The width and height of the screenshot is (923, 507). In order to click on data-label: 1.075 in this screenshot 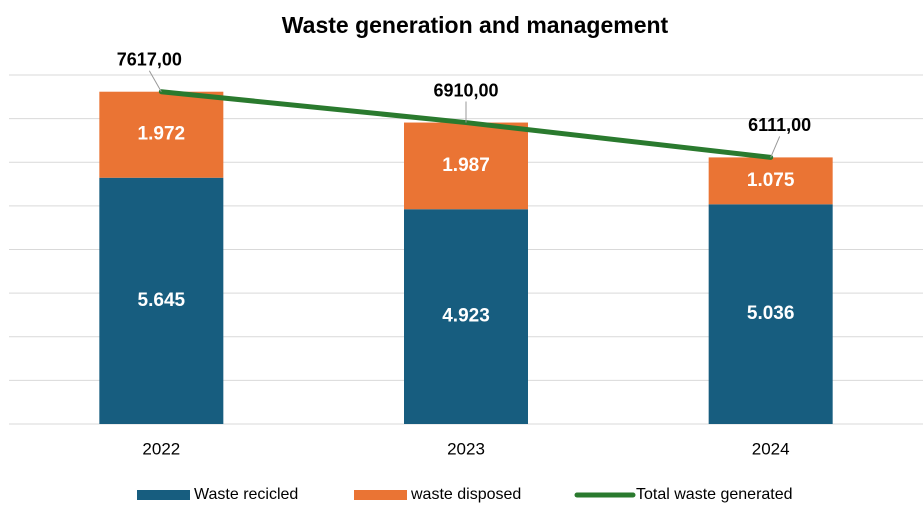, I will do `click(771, 180)`.